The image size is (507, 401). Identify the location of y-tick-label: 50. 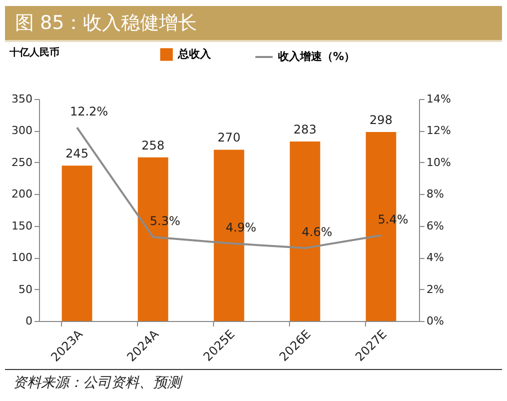
(25, 289).